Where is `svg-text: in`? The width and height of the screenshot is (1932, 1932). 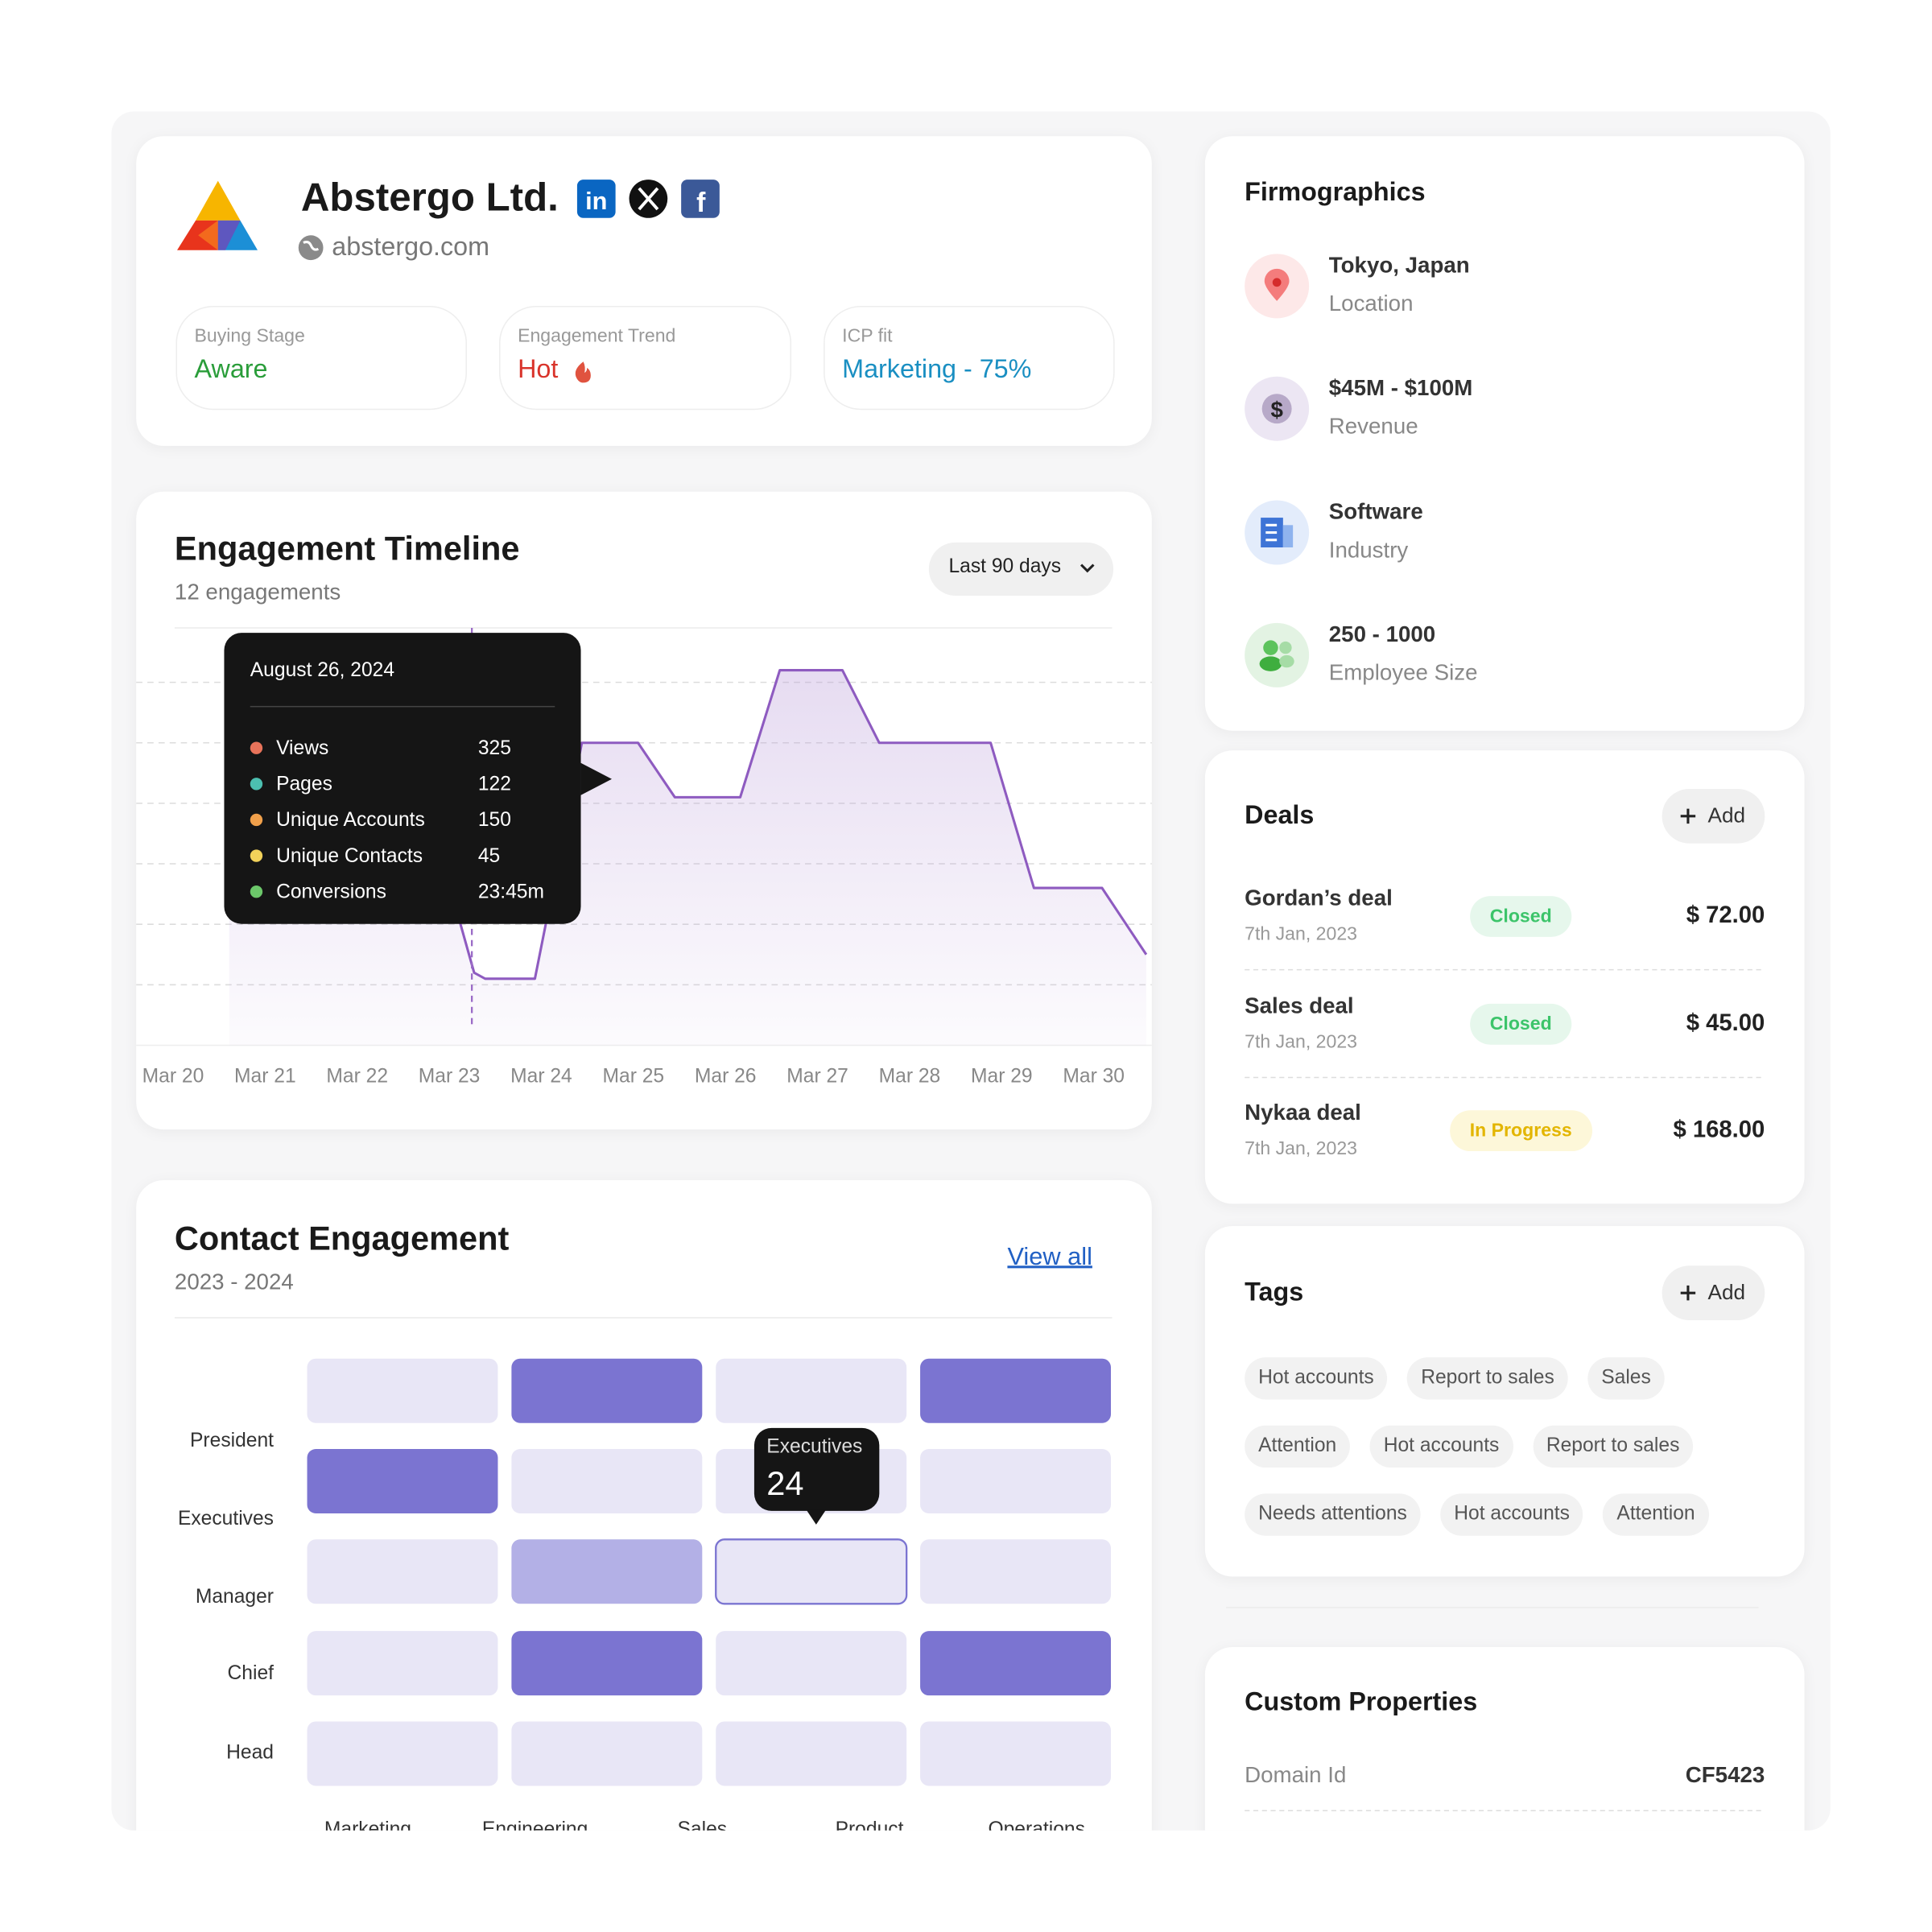 svg-text: in is located at coordinates (596, 201).